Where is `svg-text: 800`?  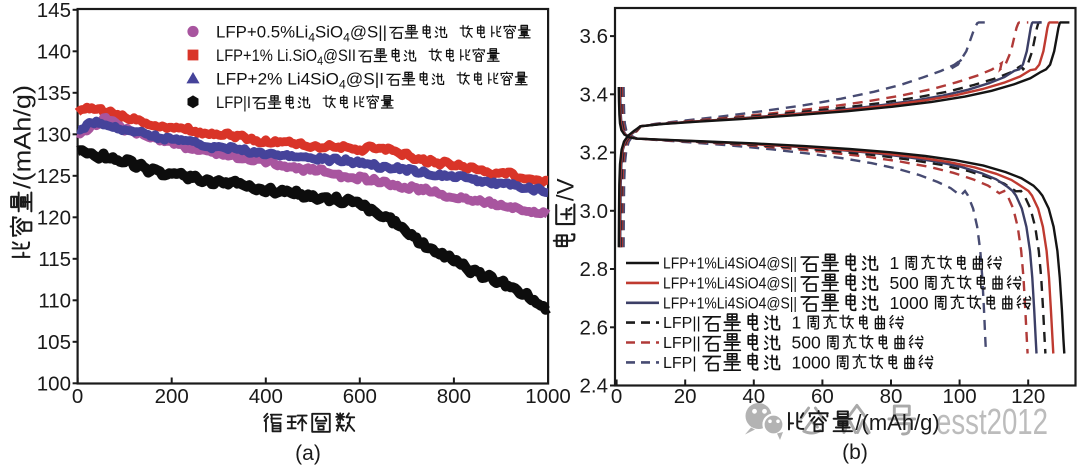 svg-text: 800 is located at coordinates (454, 396).